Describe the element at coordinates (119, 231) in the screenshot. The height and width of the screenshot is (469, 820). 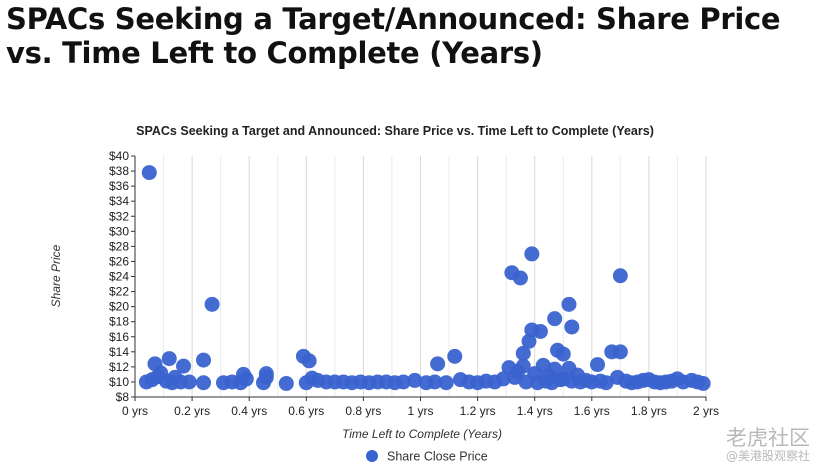
I see `y-tick-label: $30` at that location.